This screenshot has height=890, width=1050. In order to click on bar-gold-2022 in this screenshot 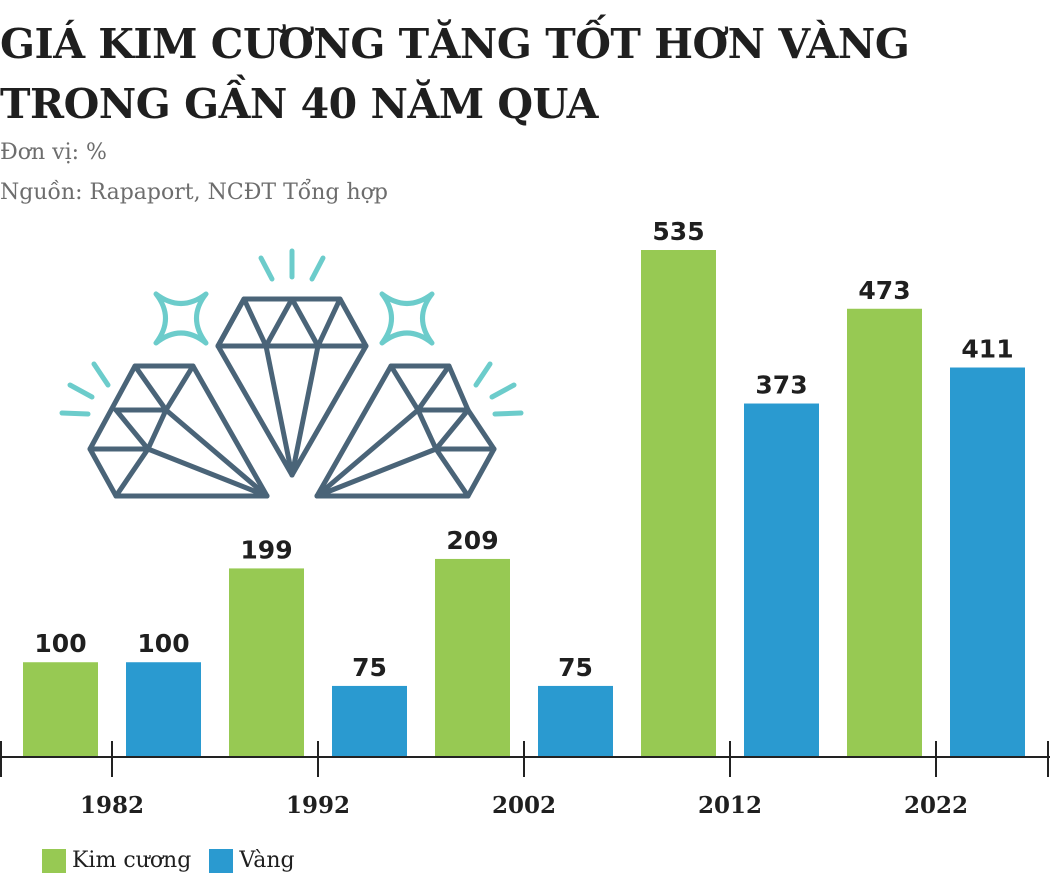, I will do `click(987, 562)`.